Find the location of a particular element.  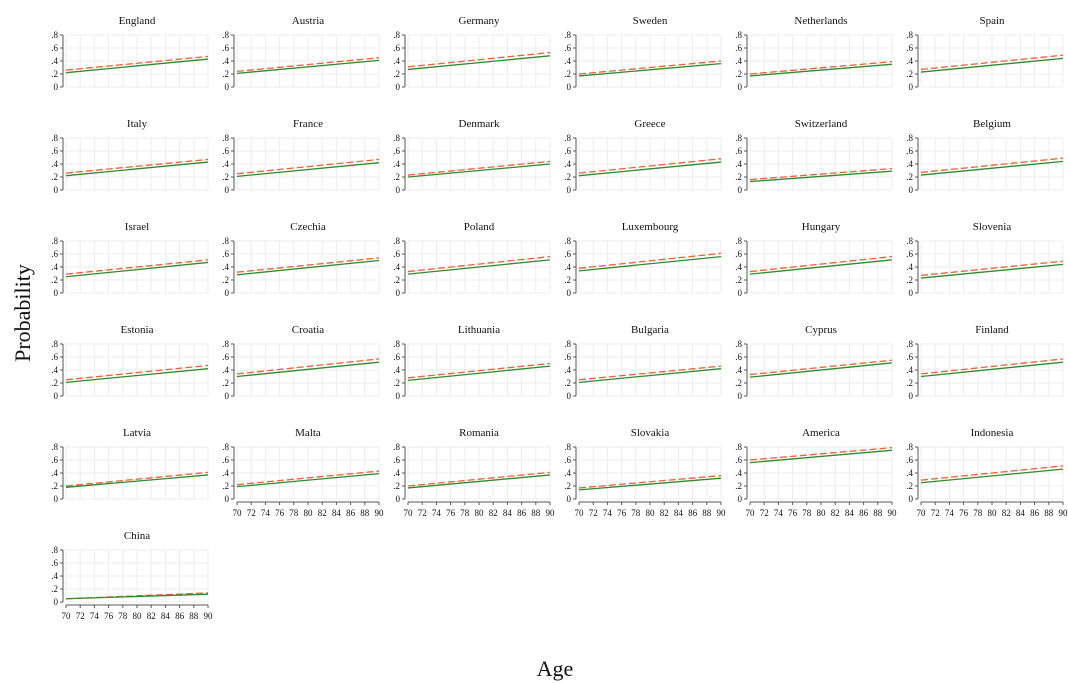

x-tick-label: 72 is located at coordinates (422, 513).